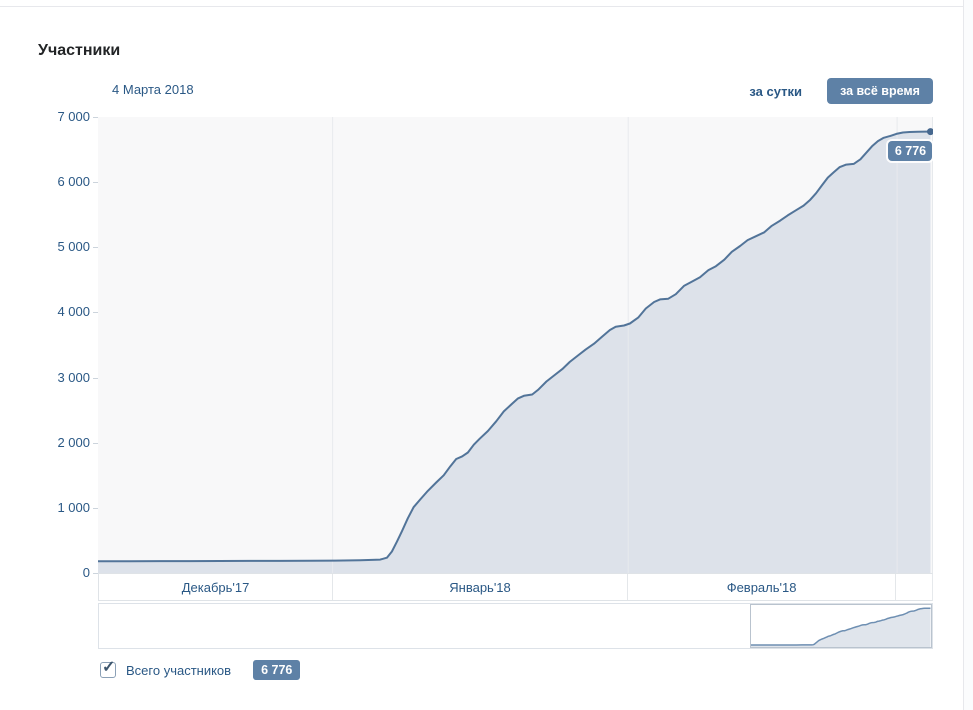 The height and width of the screenshot is (710, 973). I want to click on page-gutter, so click(968, 355).